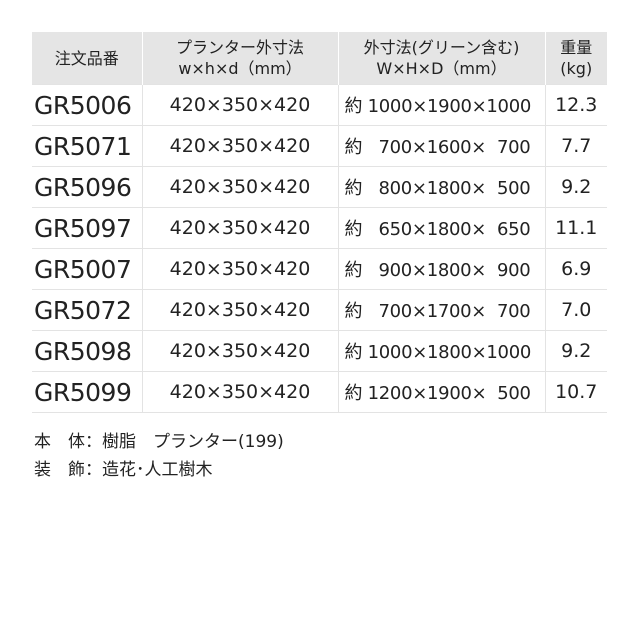 This screenshot has height=640, width=640. Describe the element at coordinates (441, 47) in the screenshot. I see `header-label: 外寸法(グリーン含む)` at that location.